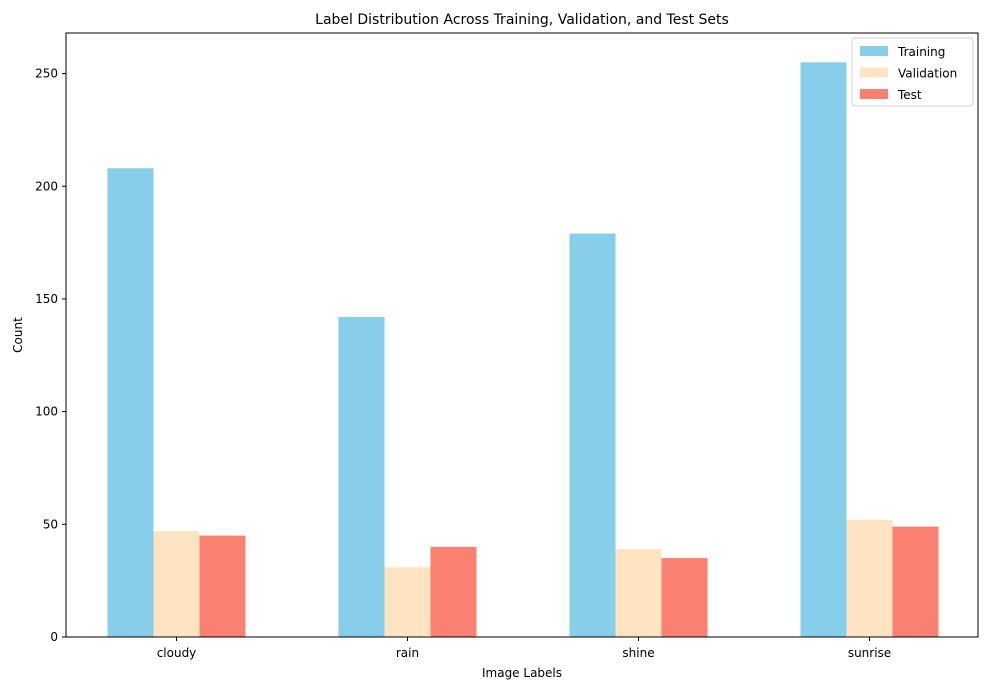 This screenshot has height=690, width=989. I want to click on bar-training-rain, so click(361, 476).